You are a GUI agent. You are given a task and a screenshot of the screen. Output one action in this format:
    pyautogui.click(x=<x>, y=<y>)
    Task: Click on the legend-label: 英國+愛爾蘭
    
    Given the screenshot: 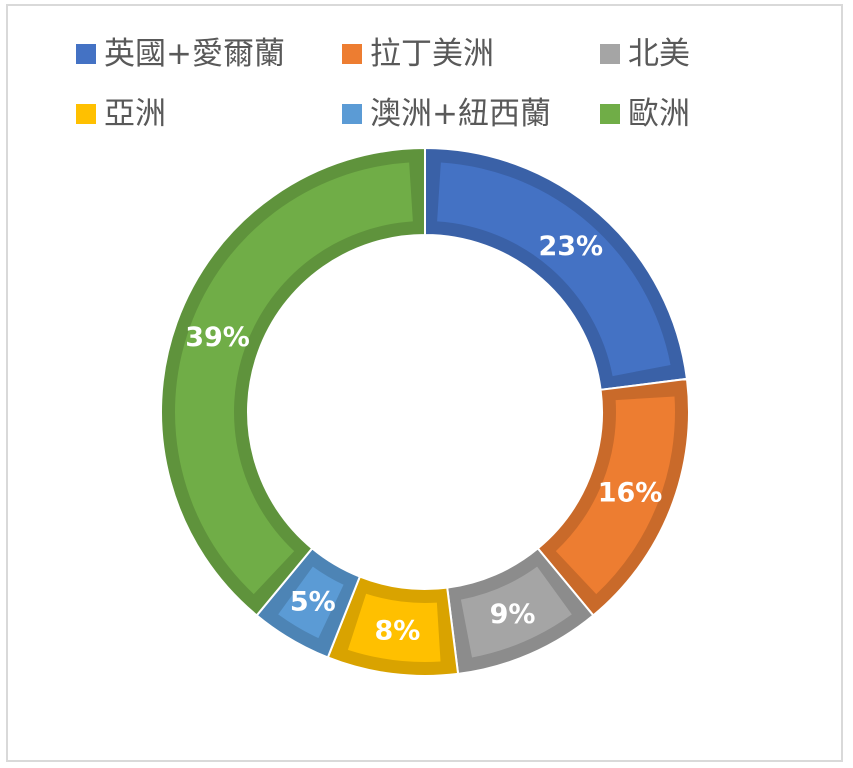 What is the action you would take?
    pyautogui.click(x=194, y=54)
    